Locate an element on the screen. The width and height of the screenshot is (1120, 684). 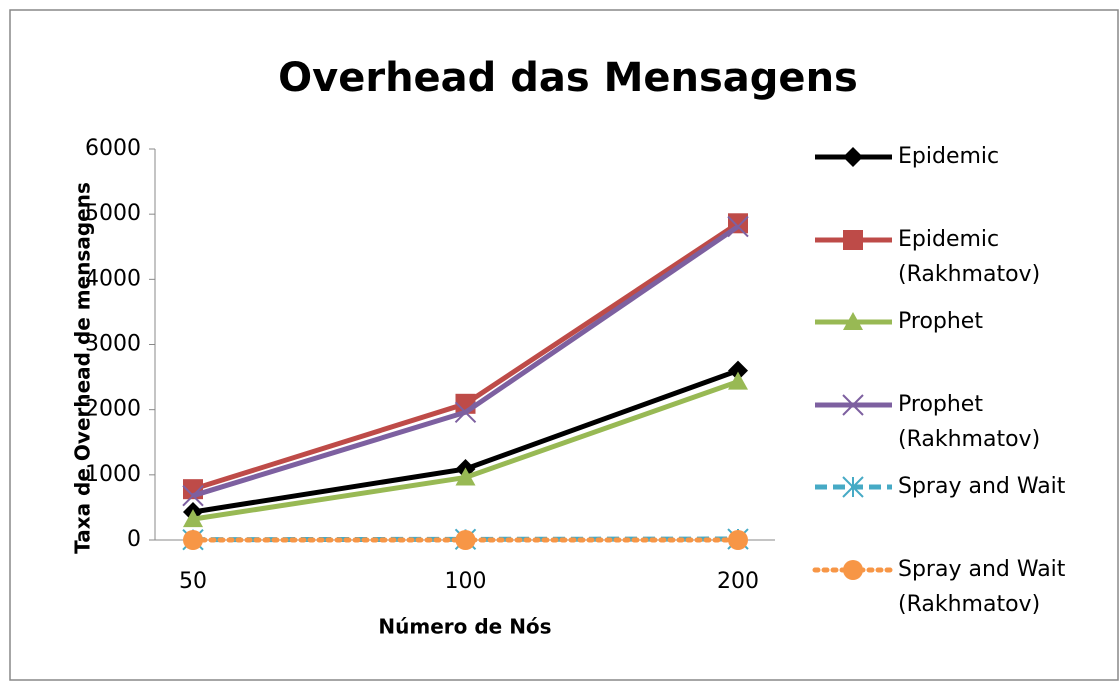
y-tick-label: 2000 is located at coordinates (113, 409).